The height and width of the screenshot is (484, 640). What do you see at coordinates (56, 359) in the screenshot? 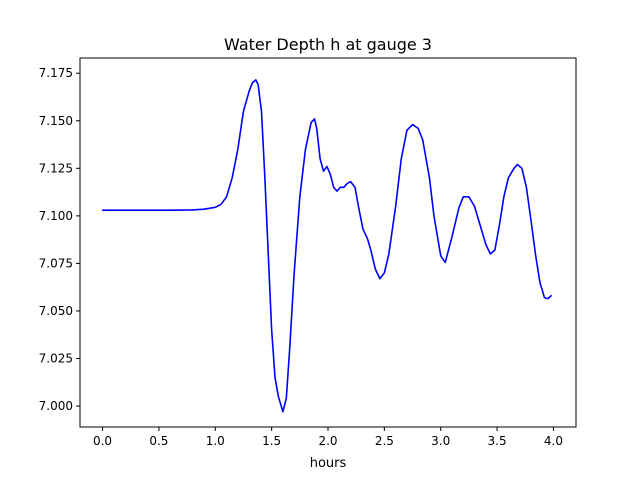
I see `y-tick-label: 7.025` at bounding box center [56, 359].